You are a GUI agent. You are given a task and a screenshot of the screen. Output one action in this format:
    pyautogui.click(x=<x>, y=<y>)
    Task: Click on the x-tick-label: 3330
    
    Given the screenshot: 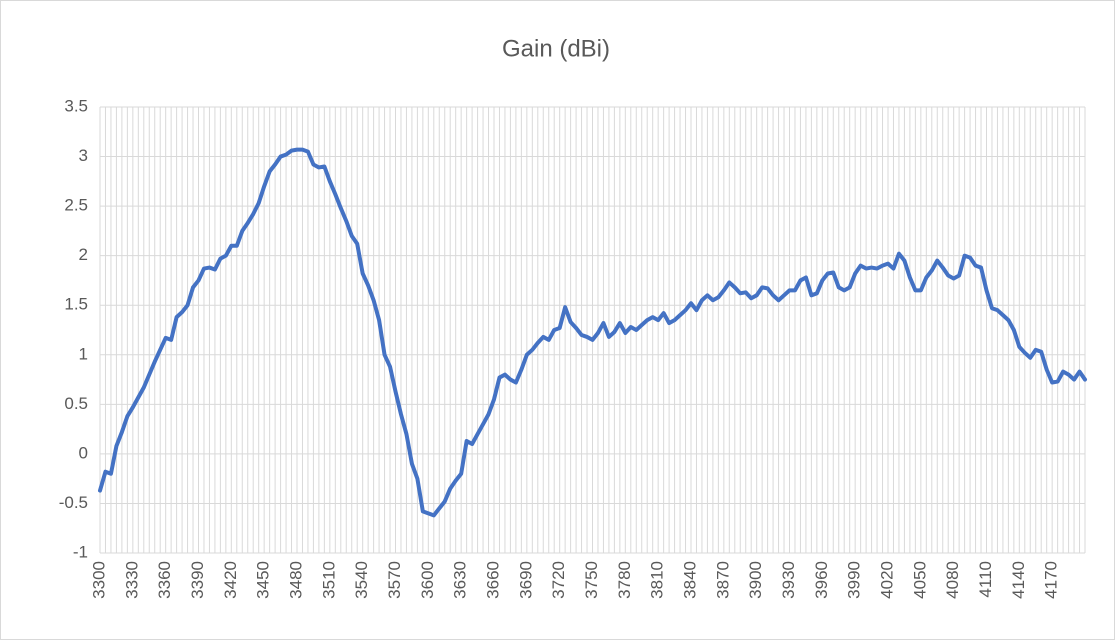 What is the action you would take?
    pyautogui.click(x=131, y=580)
    